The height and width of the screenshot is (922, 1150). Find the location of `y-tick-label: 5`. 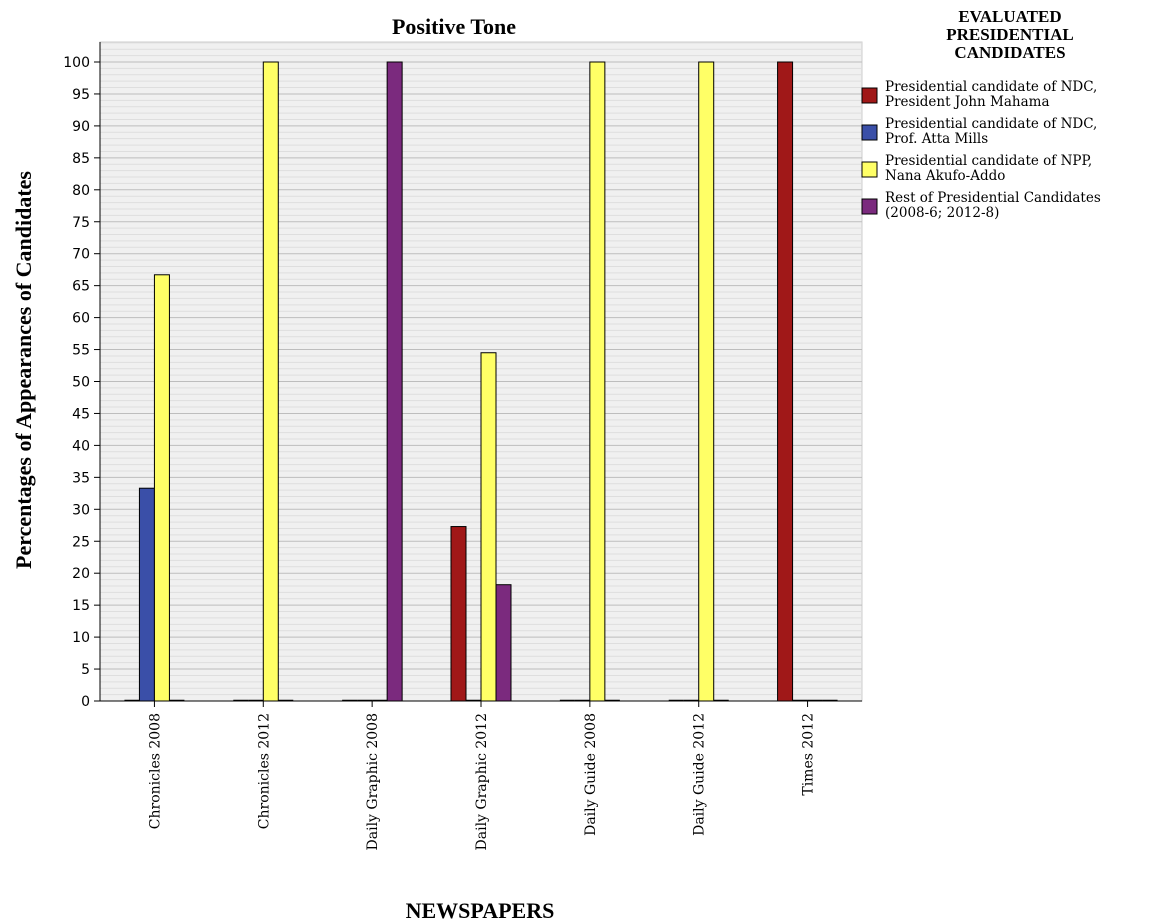

y-tick-label: 5 is located at coordinates (85, 670).